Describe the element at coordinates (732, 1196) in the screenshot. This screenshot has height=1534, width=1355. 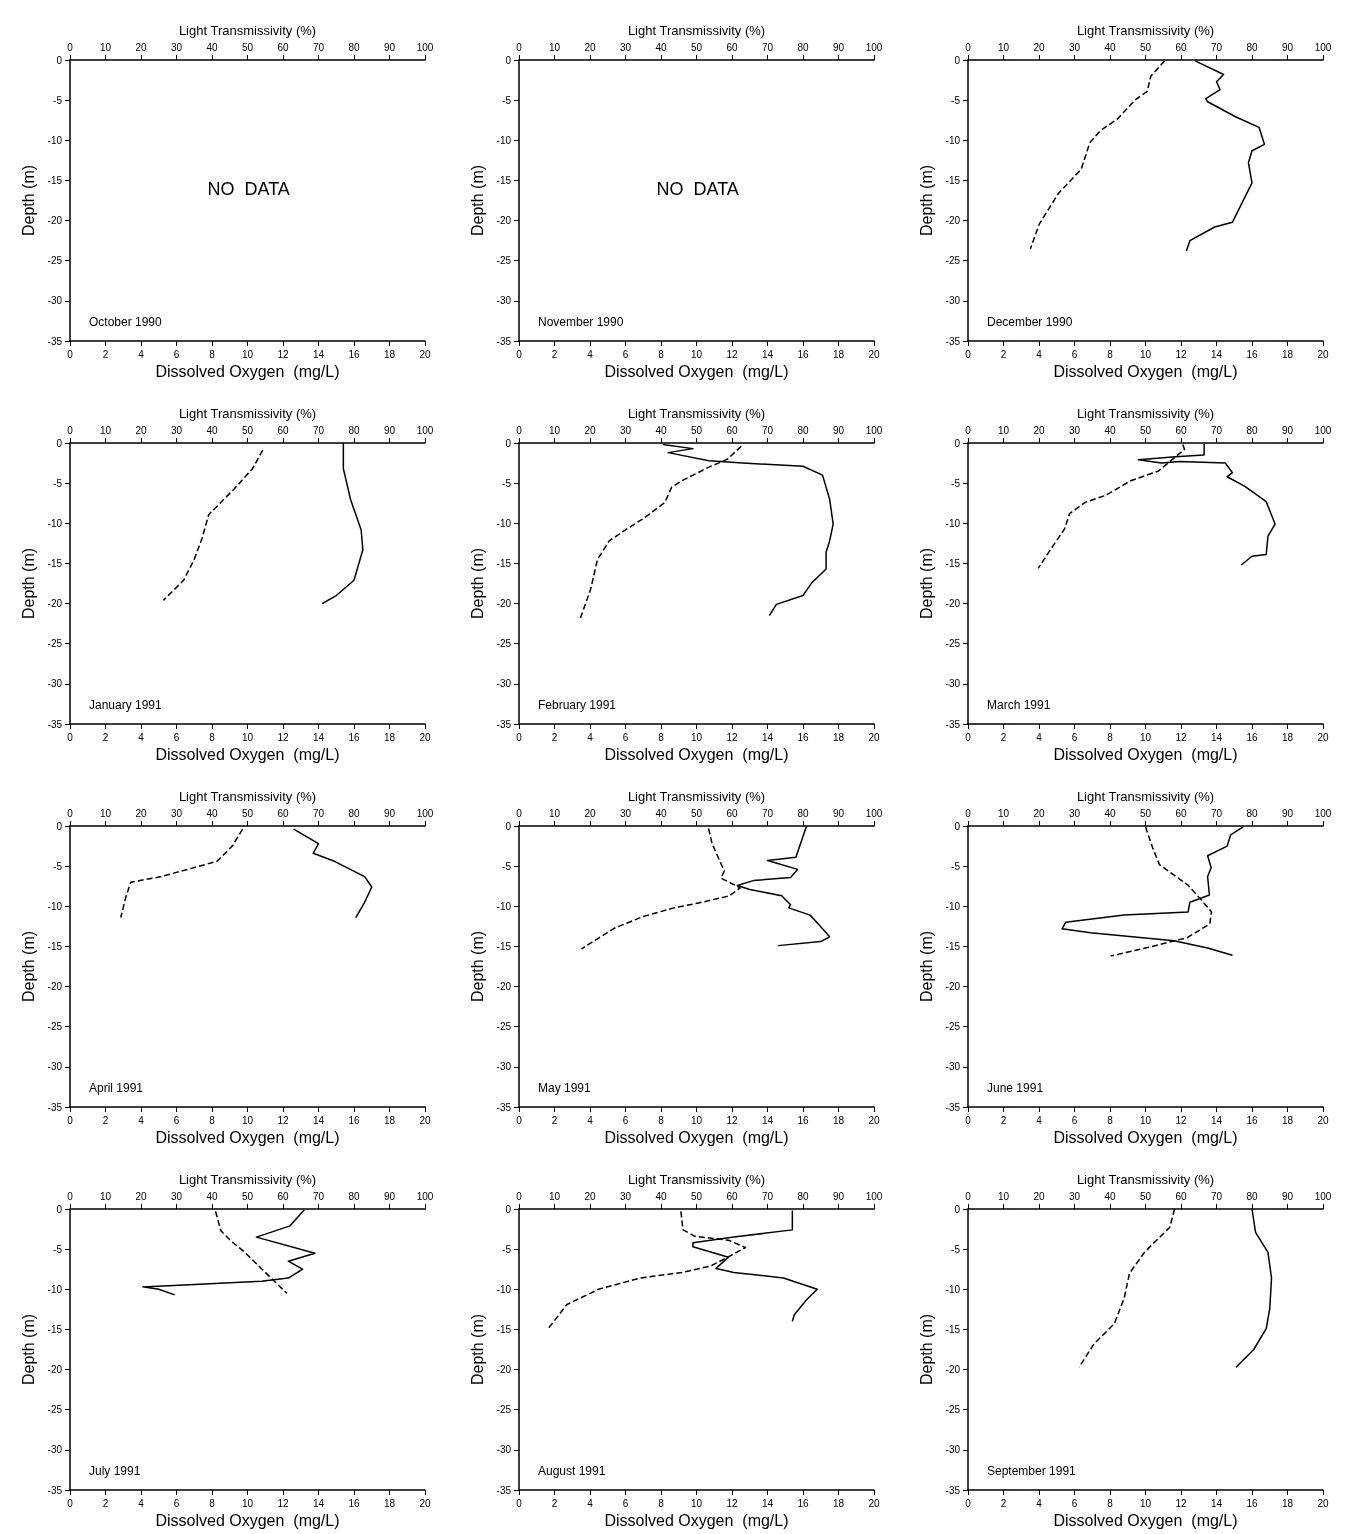
I see `x2-tick-label: 60` at that location.